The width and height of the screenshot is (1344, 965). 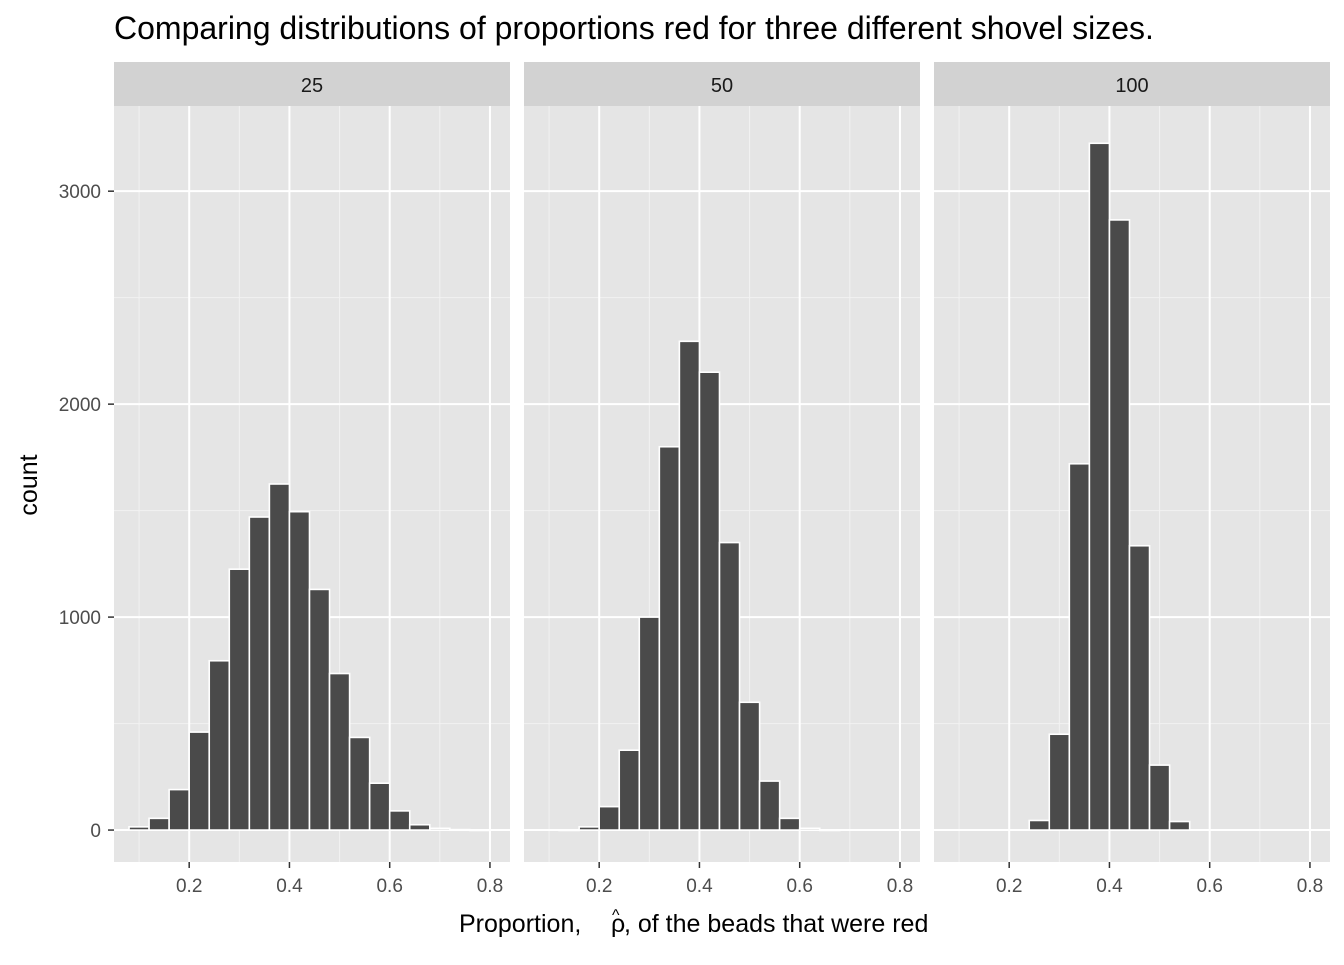 I want to click on facet-strip-label: 25, so click(x=312, y=86).